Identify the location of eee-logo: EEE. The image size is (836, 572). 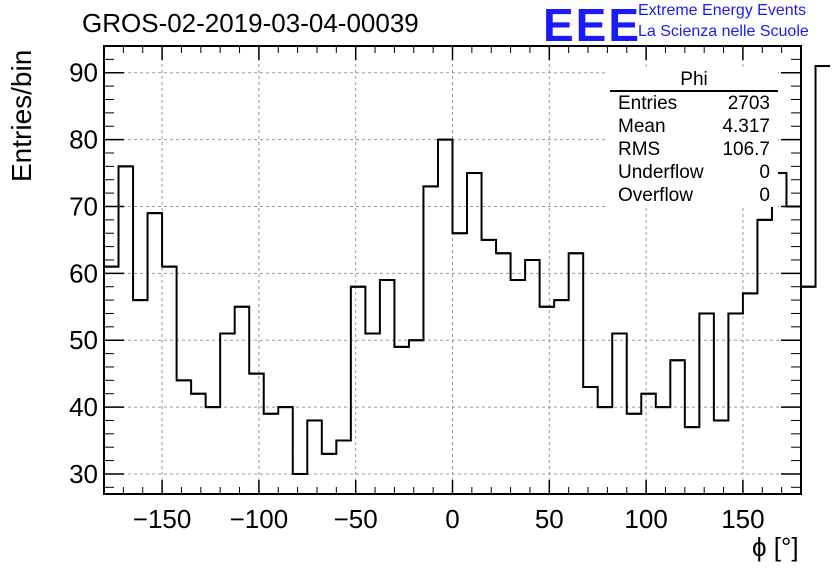
(592, 25).